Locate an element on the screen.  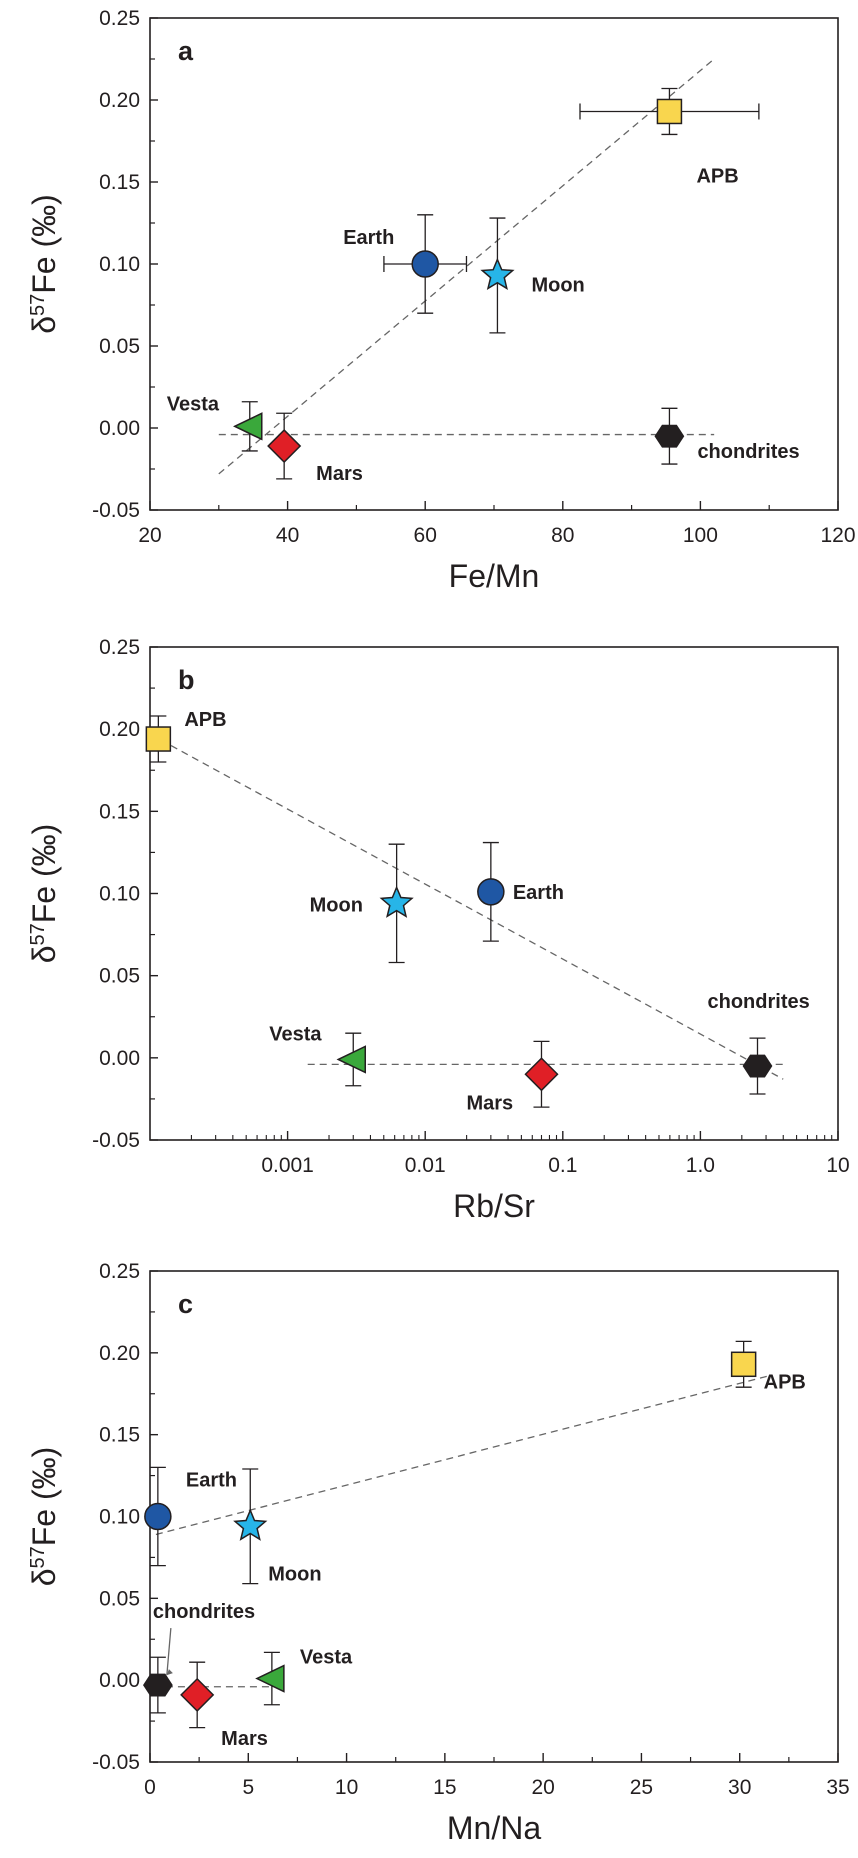
panel-letter: a is located at coordinates (186, 51).